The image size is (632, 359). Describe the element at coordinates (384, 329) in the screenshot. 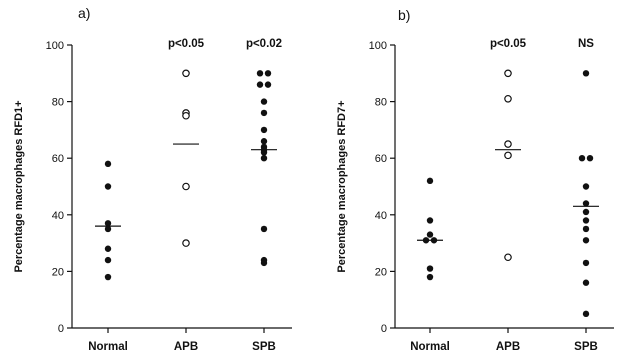

I see `panel-b-y-tick-label: 0` at that location.